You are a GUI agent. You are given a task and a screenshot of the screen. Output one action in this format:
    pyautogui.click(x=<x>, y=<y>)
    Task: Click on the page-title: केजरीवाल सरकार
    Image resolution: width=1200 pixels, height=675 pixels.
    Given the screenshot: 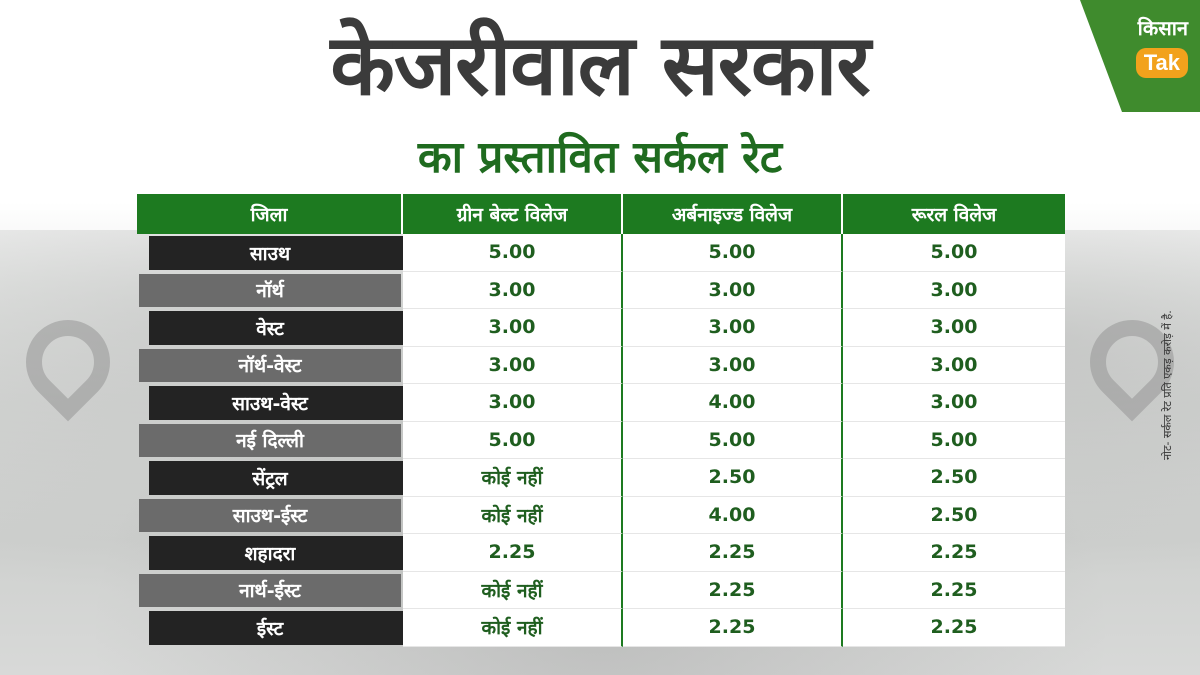 What is the action you would take?
    pyautogui.click(x=600, y=65)
    